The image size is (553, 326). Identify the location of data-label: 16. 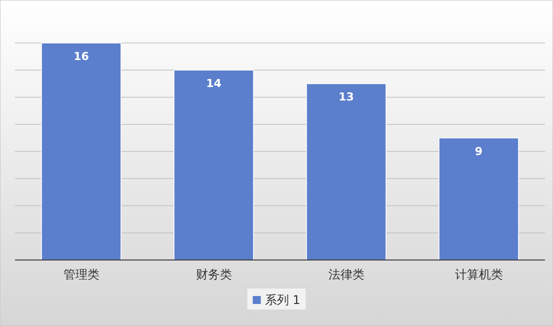
(82, 56).